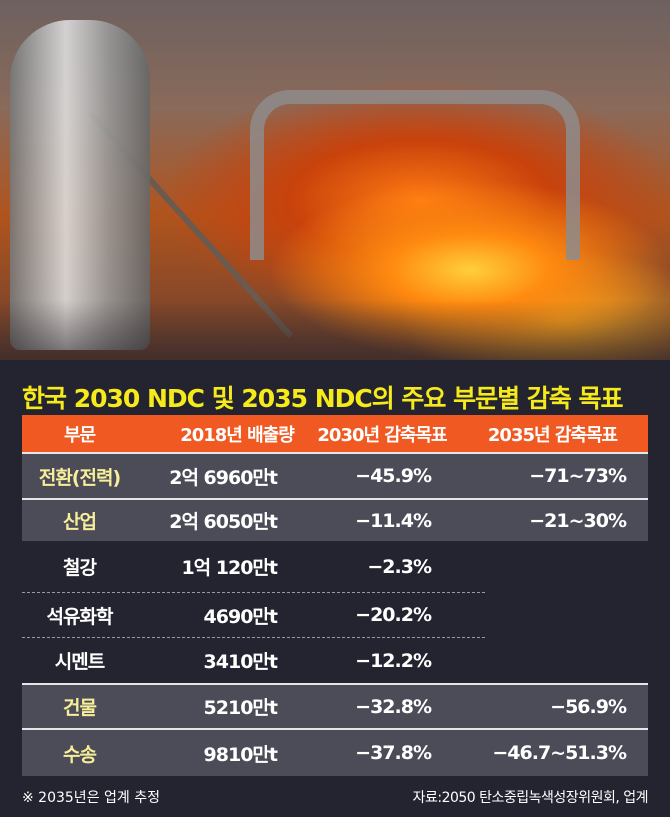 The width and height of the screenshot is (670, 817). I want to click on target-2030-cell: −20.2%, so click(393, 615).